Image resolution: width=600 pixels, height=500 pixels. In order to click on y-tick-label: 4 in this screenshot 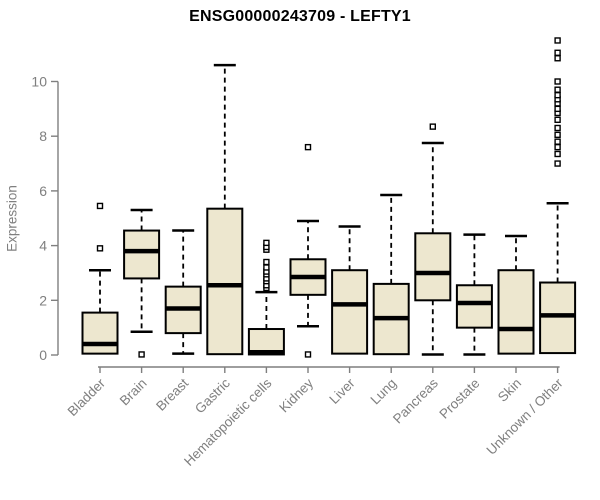, I will do `click(43, 246)`.